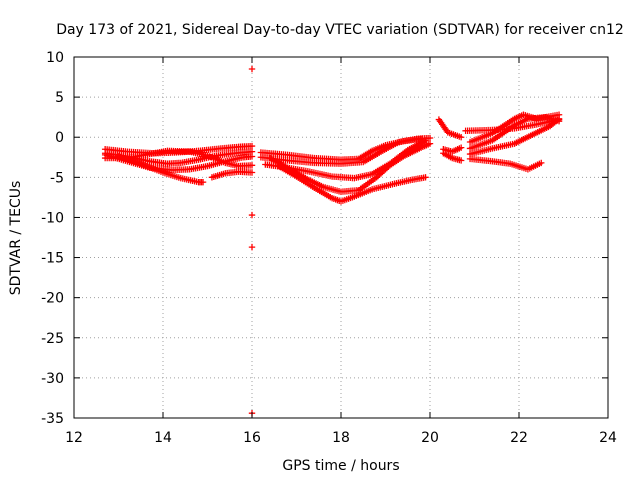 The image size is (640, 480). I want to click on series-track-q, so click(514, 132).